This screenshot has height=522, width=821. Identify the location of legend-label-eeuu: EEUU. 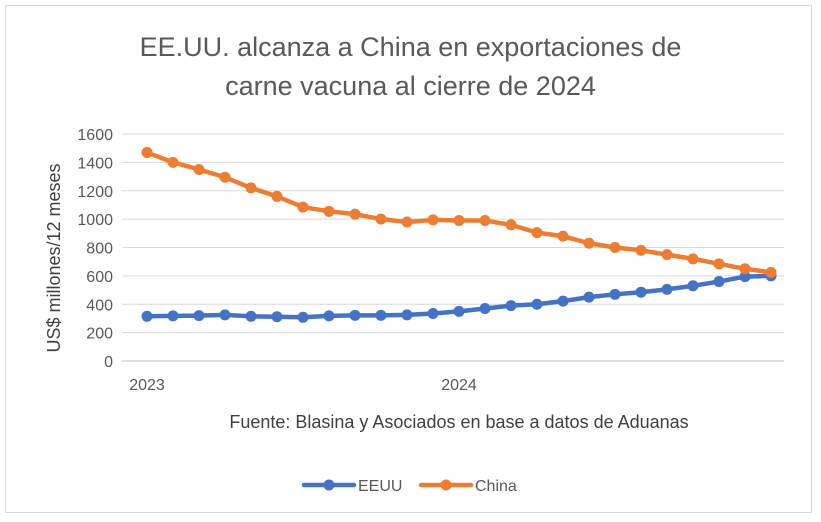
(380, 486).